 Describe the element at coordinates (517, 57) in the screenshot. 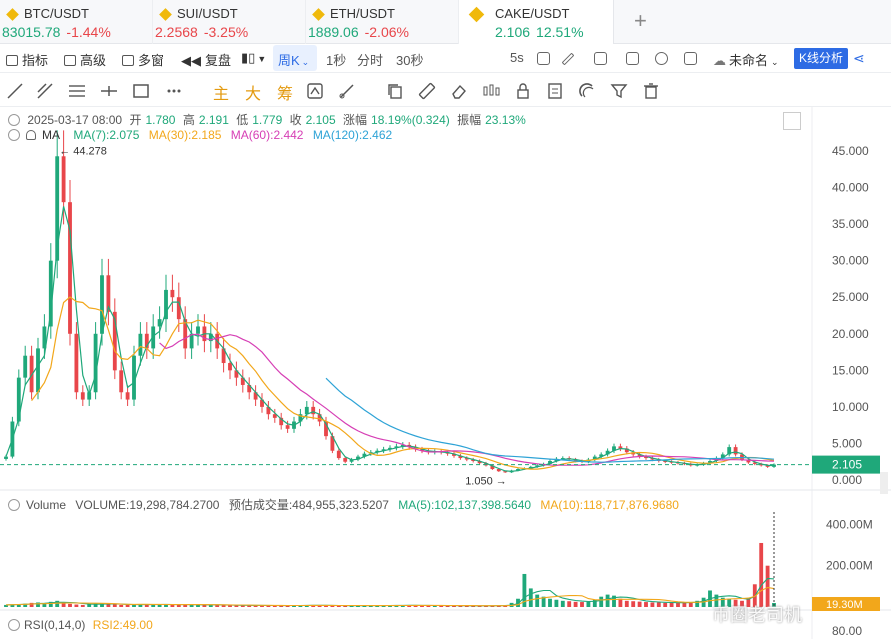

I see `refresh-interval: 5s` at that location.